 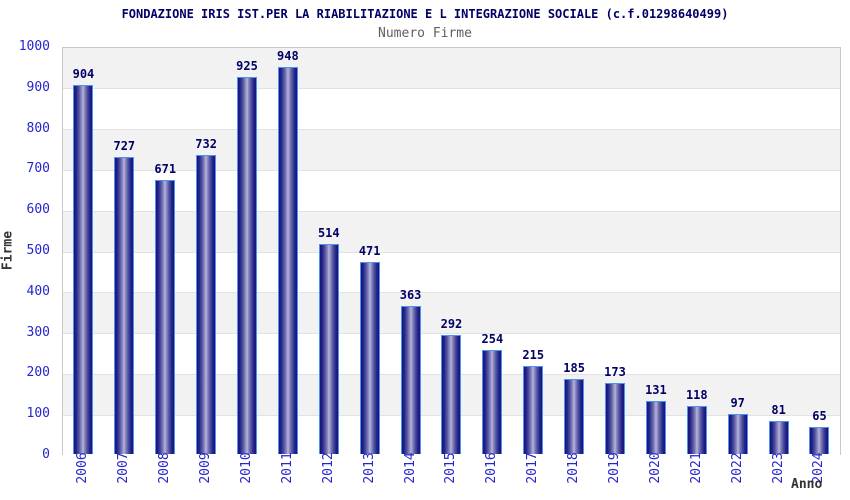 What do you see at coordinates (615, 418) in the screenshot?
I see `bar-2019` at bounding box center [615, 418].